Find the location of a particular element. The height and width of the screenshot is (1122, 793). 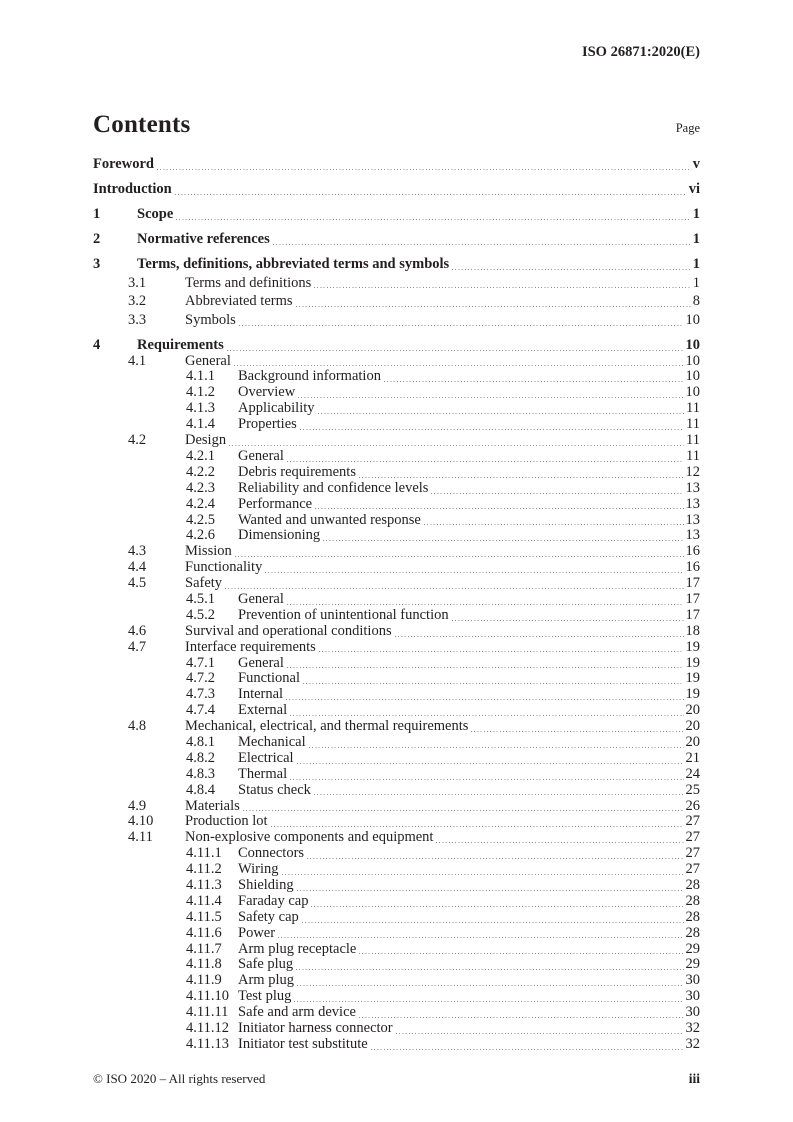

toc-entry-title: Interface requirements is located at coordinates (250, 646).